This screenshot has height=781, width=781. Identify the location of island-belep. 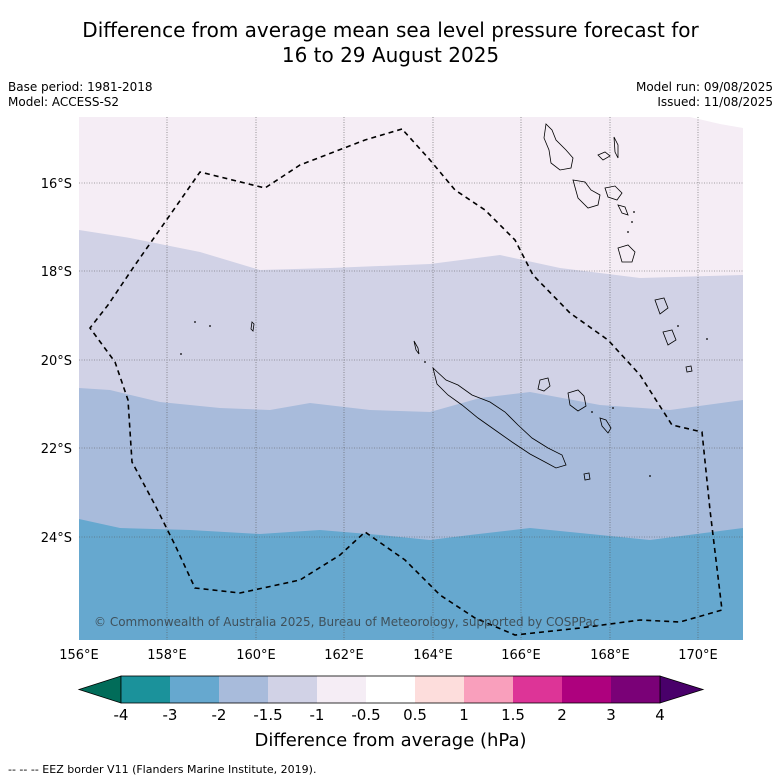
(416, 347).